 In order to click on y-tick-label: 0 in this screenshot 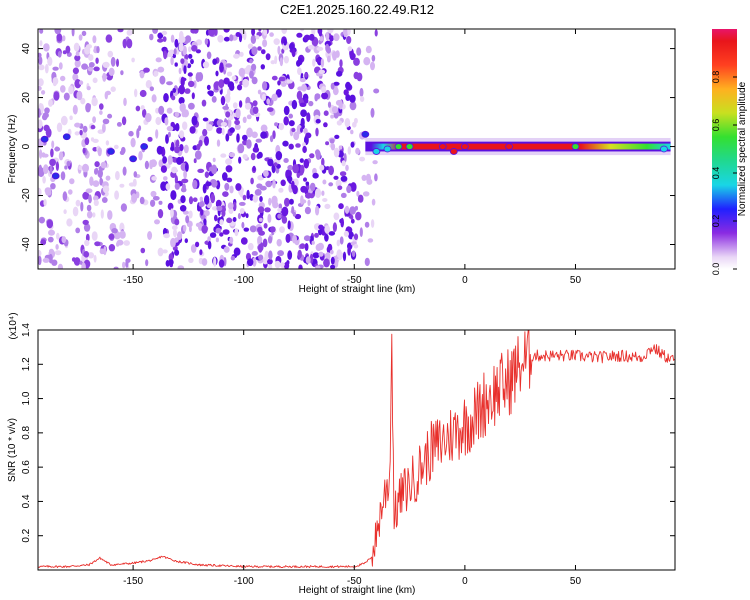, I will do `click(26, 146)`.